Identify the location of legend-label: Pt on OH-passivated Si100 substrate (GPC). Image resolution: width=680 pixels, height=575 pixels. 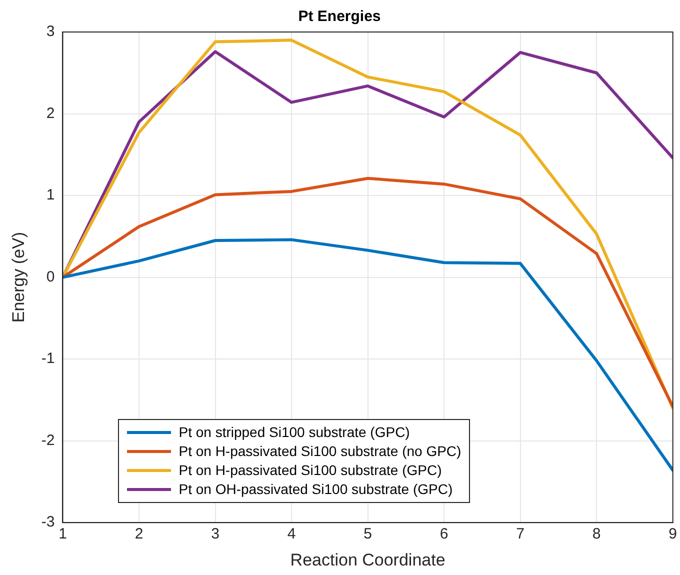
(315, 489).